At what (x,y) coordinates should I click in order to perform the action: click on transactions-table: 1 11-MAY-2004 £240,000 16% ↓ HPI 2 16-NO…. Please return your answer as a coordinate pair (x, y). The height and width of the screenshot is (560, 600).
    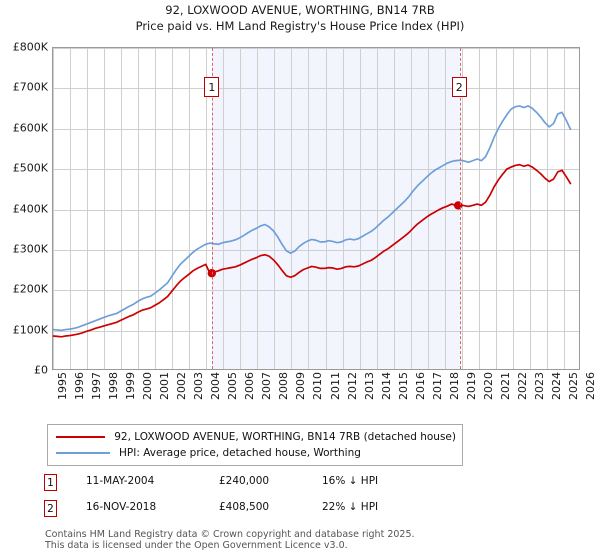
    Looking at the image, I should click on (254, 500).